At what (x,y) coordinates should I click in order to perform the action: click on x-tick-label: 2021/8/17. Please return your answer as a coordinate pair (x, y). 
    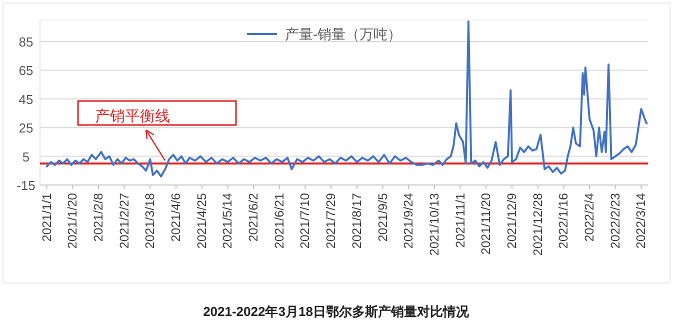
    Looking at the image, I should click on (357, 220).